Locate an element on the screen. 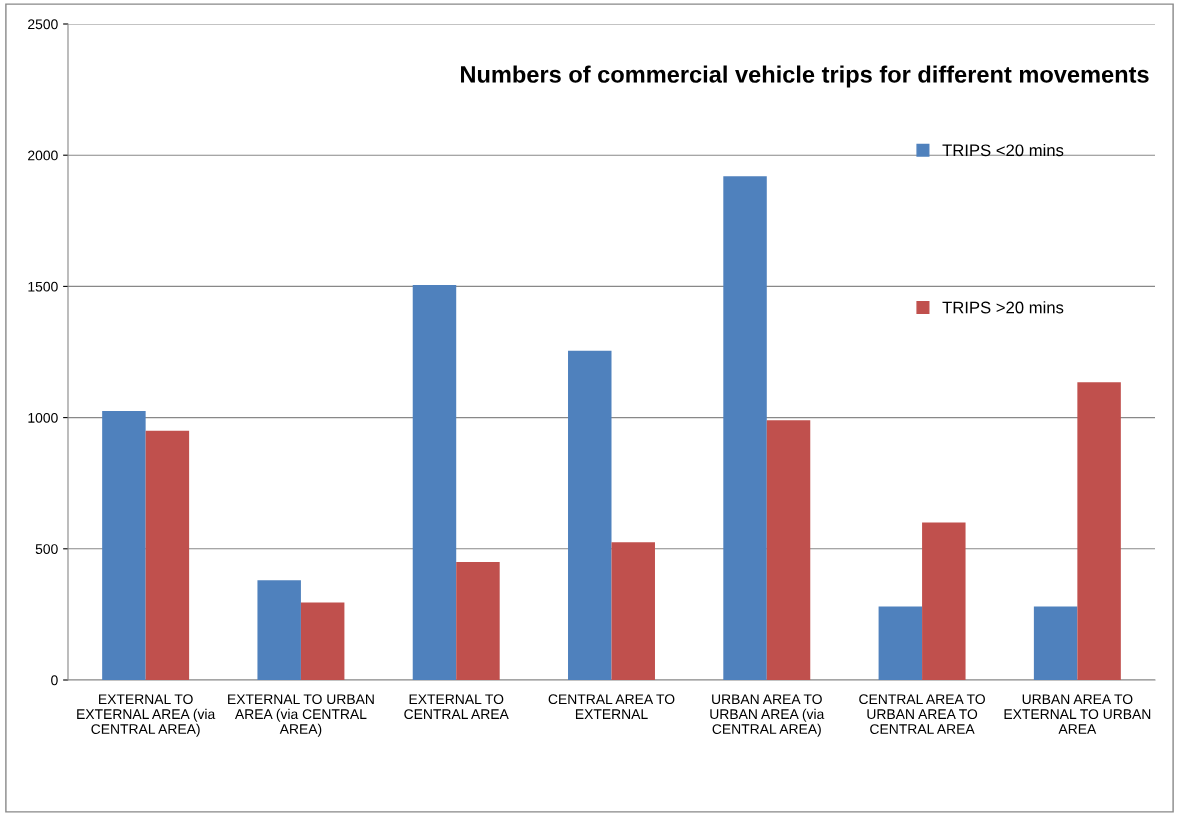 This screenshot has height=816, width=1179. legend-label: TRIPS >20 mins is located at coordinates (1003, 307).